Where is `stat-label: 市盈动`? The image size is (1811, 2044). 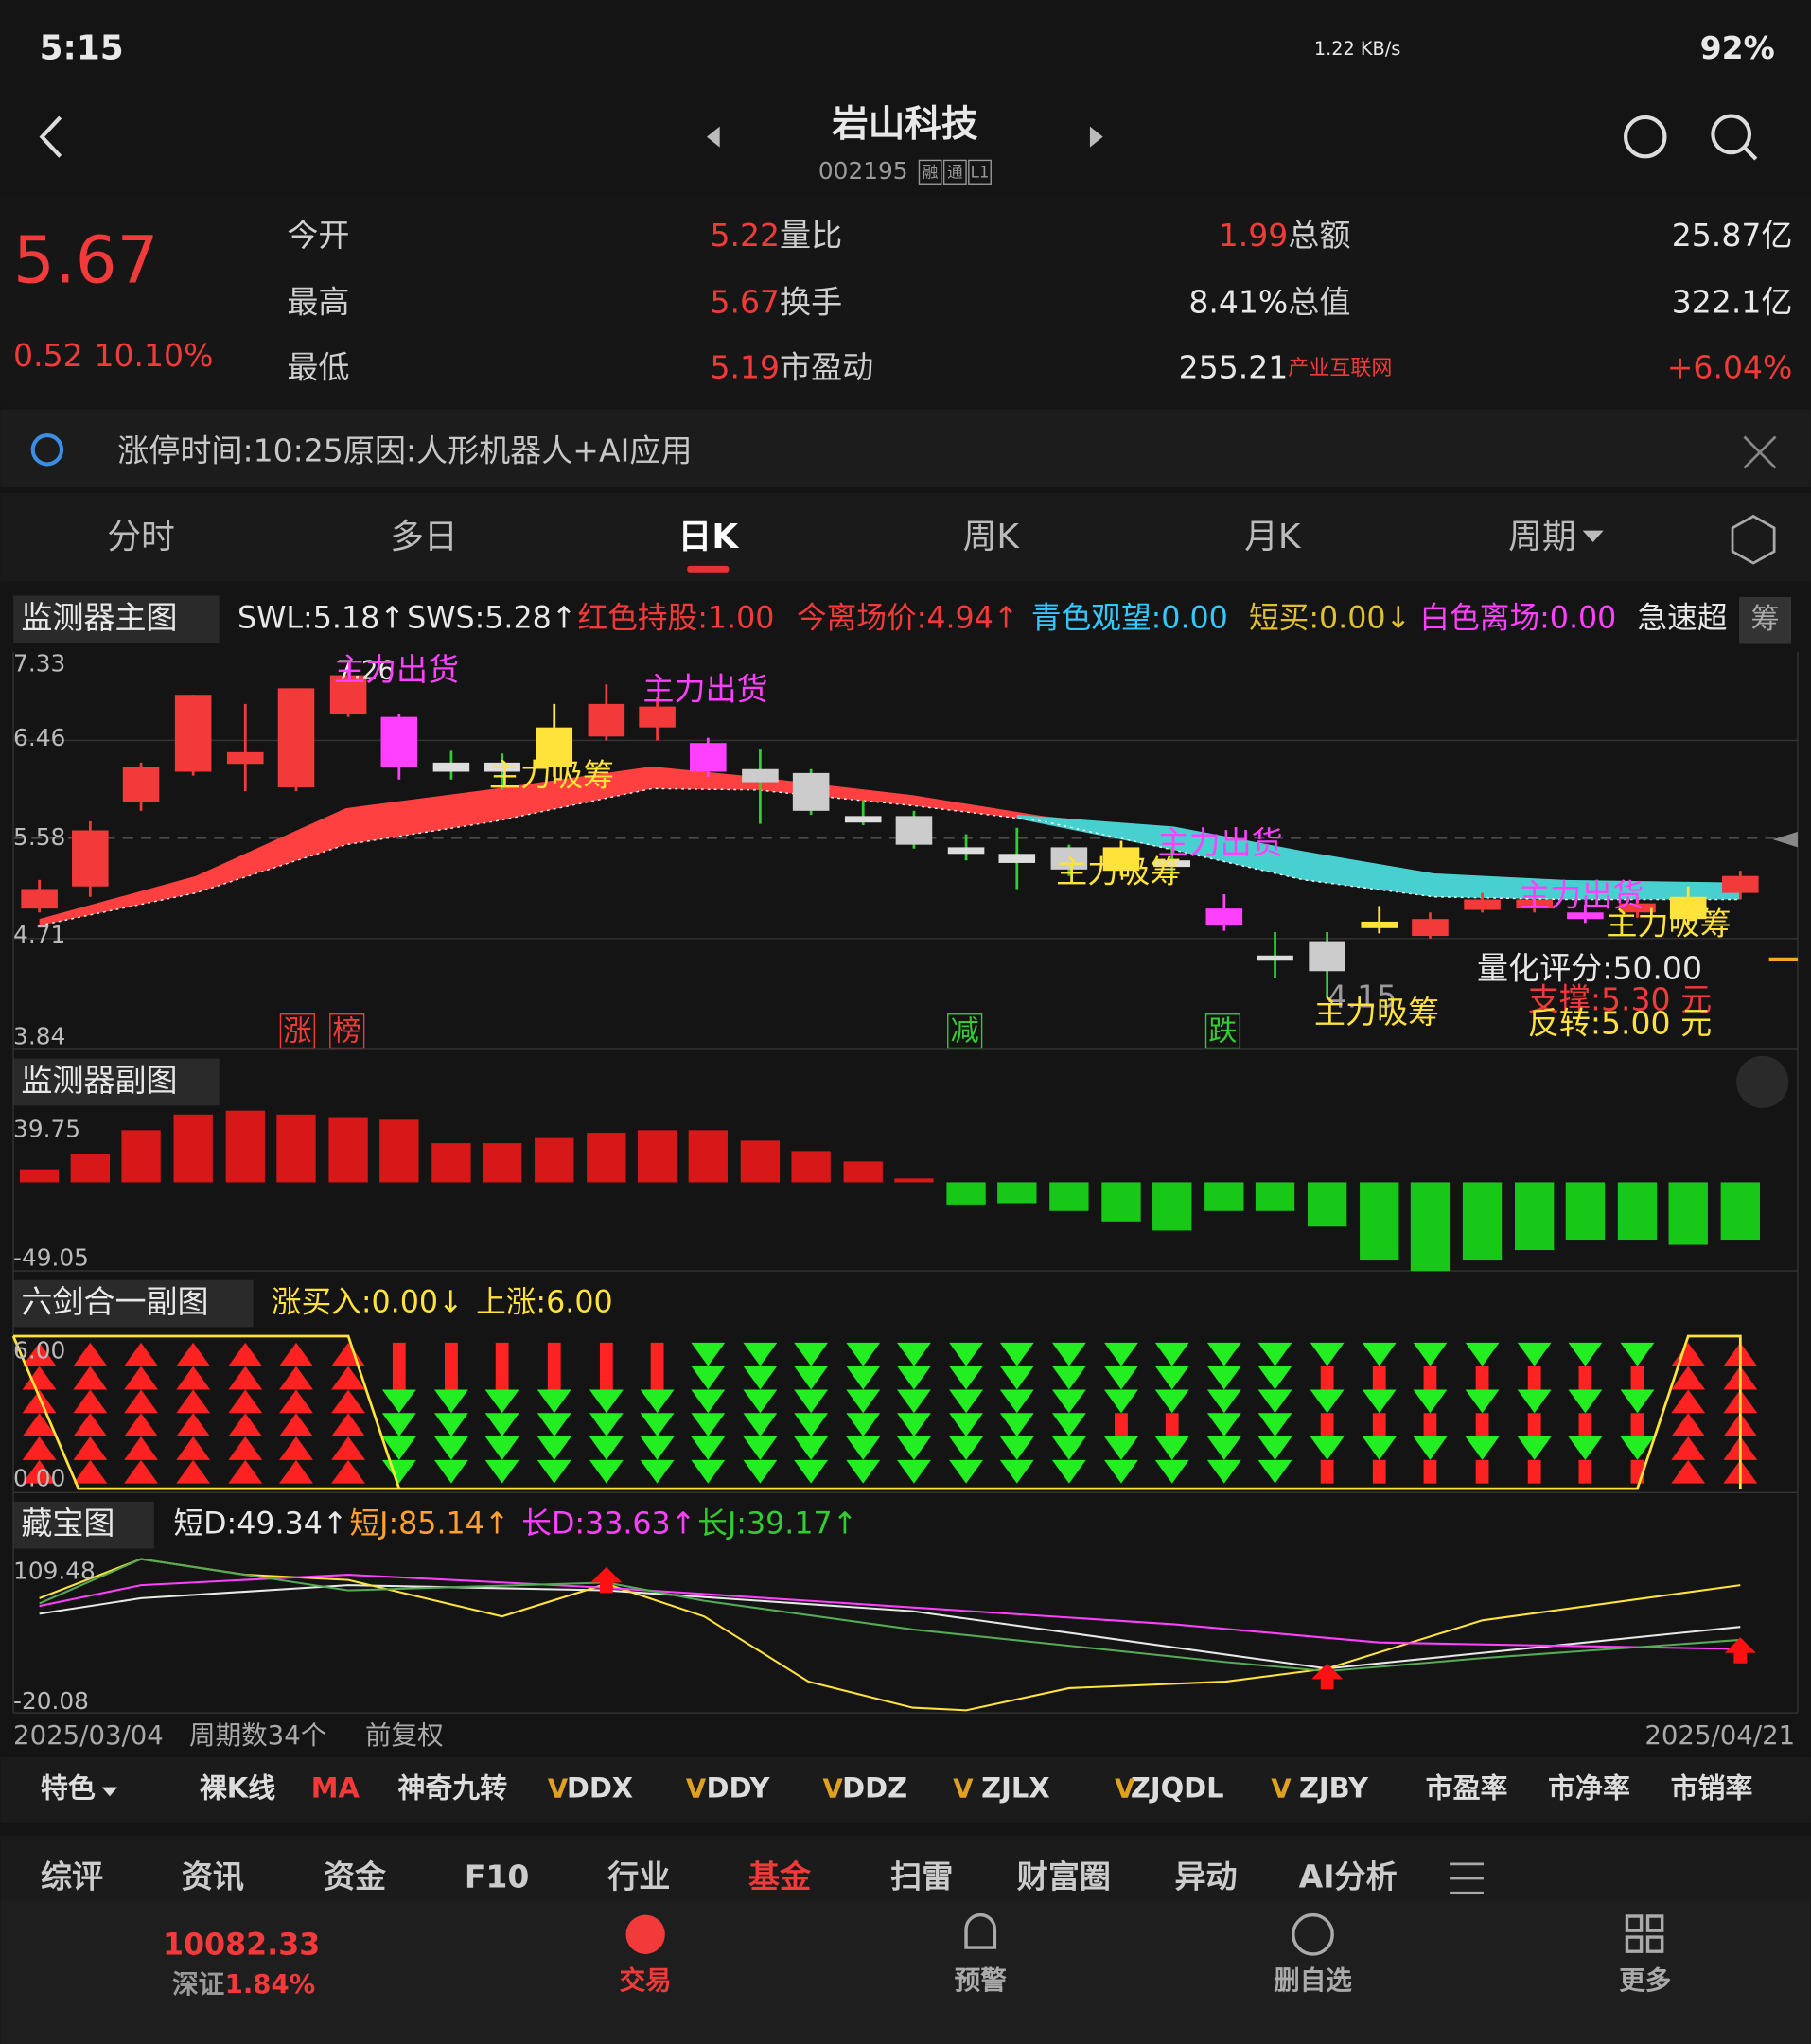
stat-label: 市盈动 is located at coordinates (826, 366).